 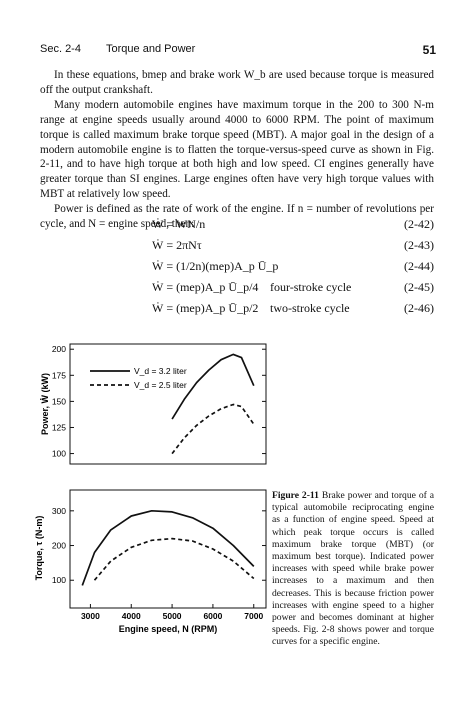 What do you see at coordinates (45, 404) in the screenshot?
I see `power-axis-label: Power, Ẇ (kW)` at bounding box center [45, 404].